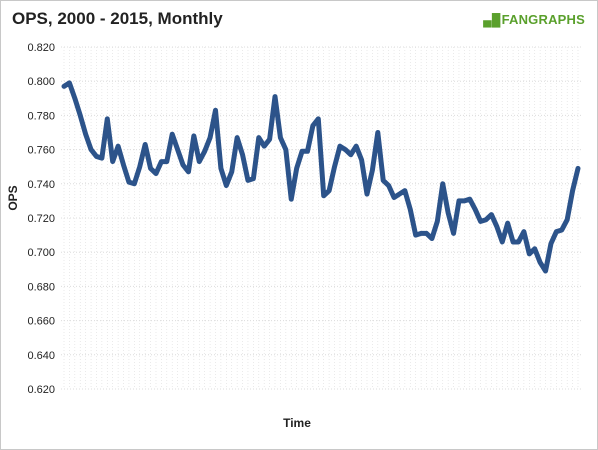 The image size is (598, 450). What do you see at coordinates (41, 151) in the screenshot?
I see `y-tick-label: 0.760` at bounding box center [41, 151].